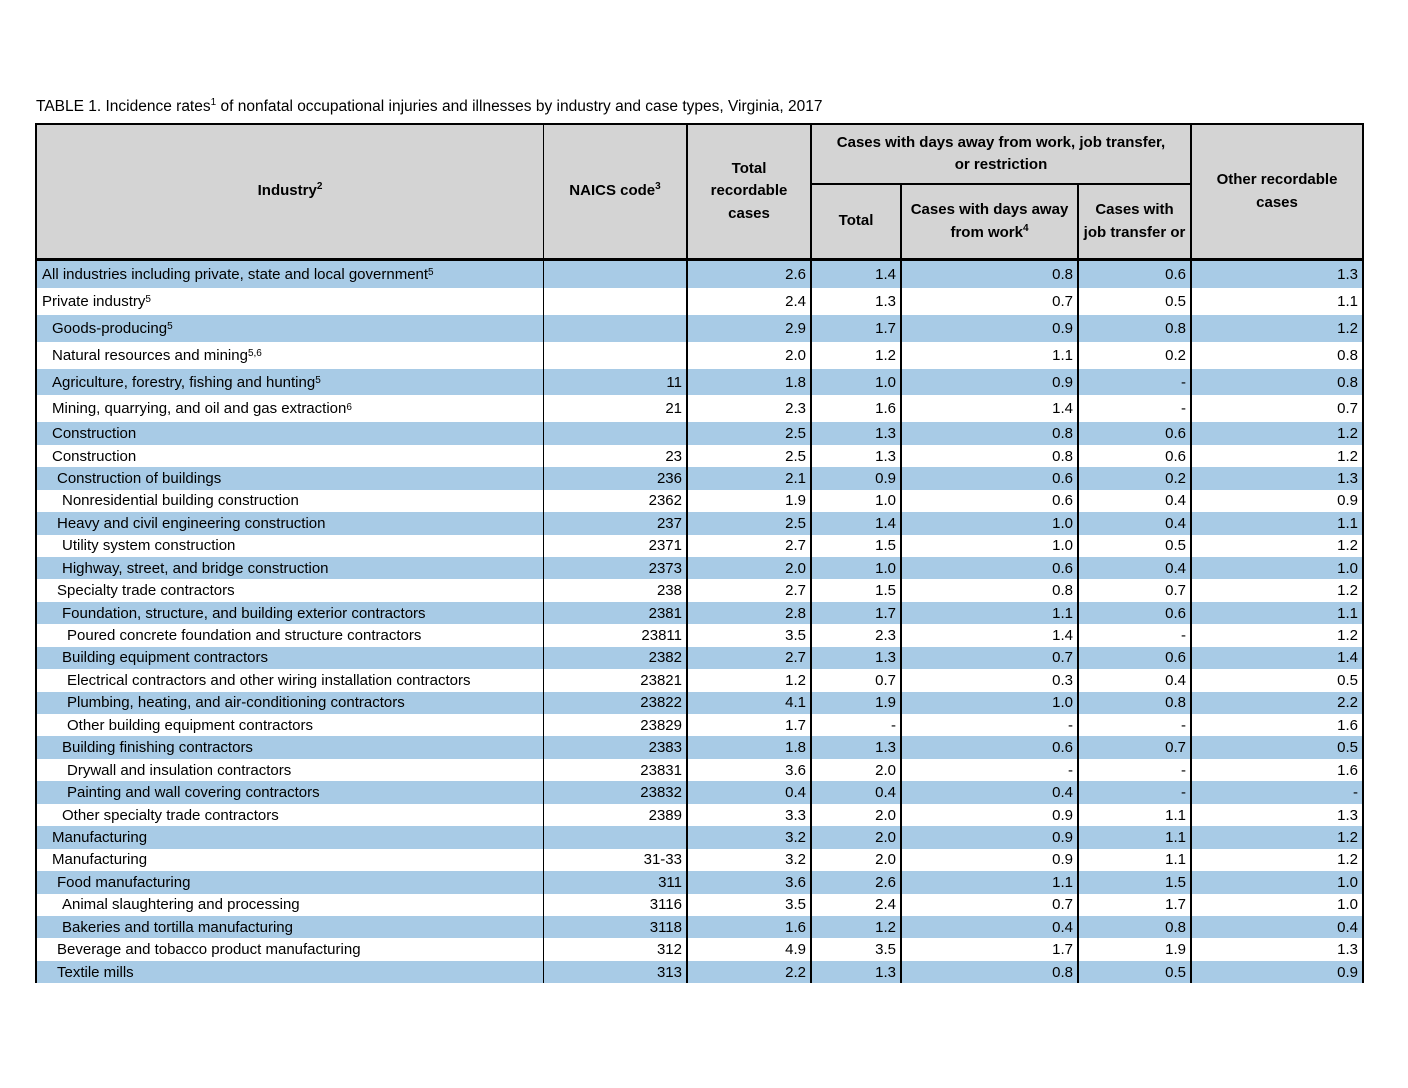 The width and height of the screenshot is (1408, 1088). I want to click on col-header-cases-job-transfer: Cases with job transfer or, so click(1133, 221).